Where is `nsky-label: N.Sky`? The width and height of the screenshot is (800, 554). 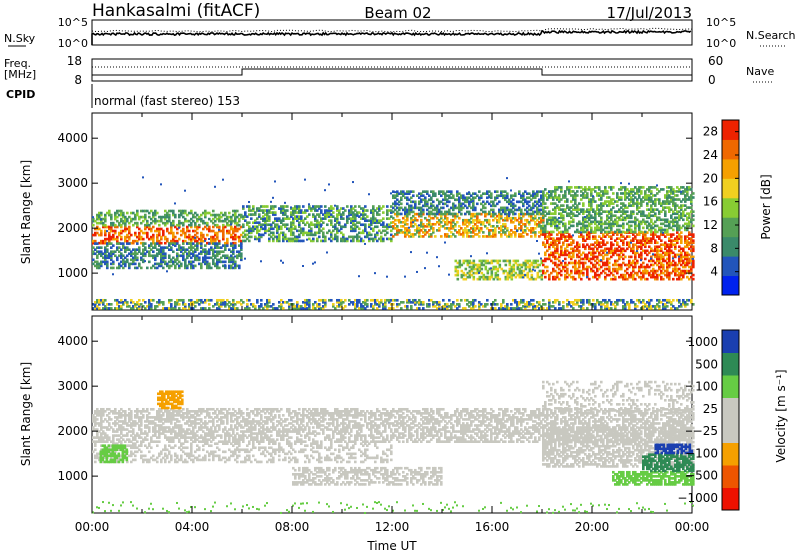
nsky-label: N.Sky is located at coordinates (20, 38).